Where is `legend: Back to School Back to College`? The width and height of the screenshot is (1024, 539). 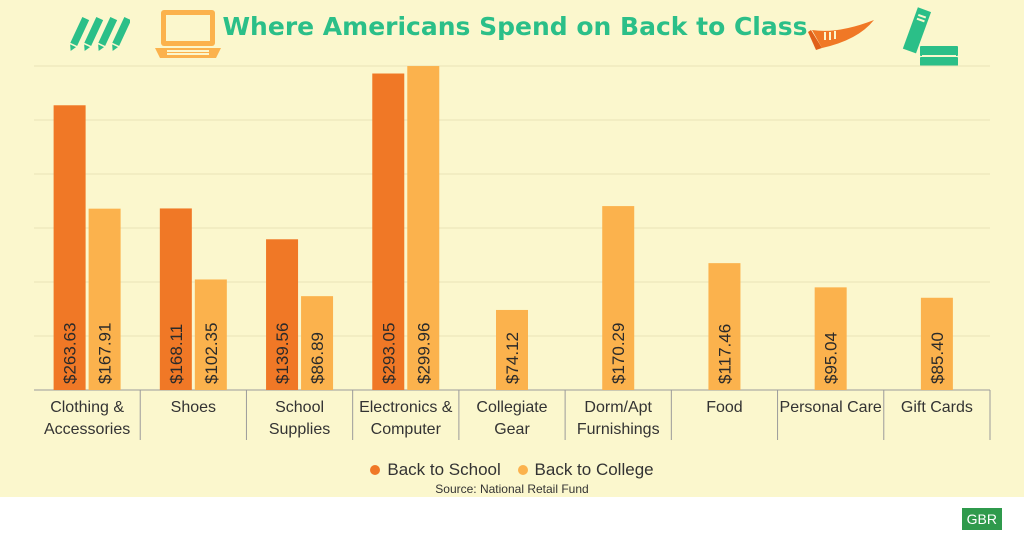
legend: Back to School Back to College is located at coordinates (512, 470).